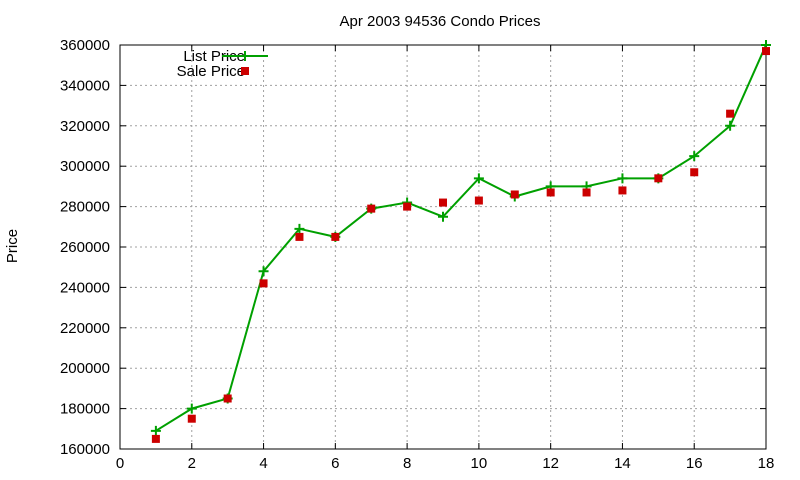 The width and height of the screenshot is (800, 480). What do you see at coordinates (407, 463) in the screenshot?
I see `x-tick-label: 8` at bounding box center [407, 463].